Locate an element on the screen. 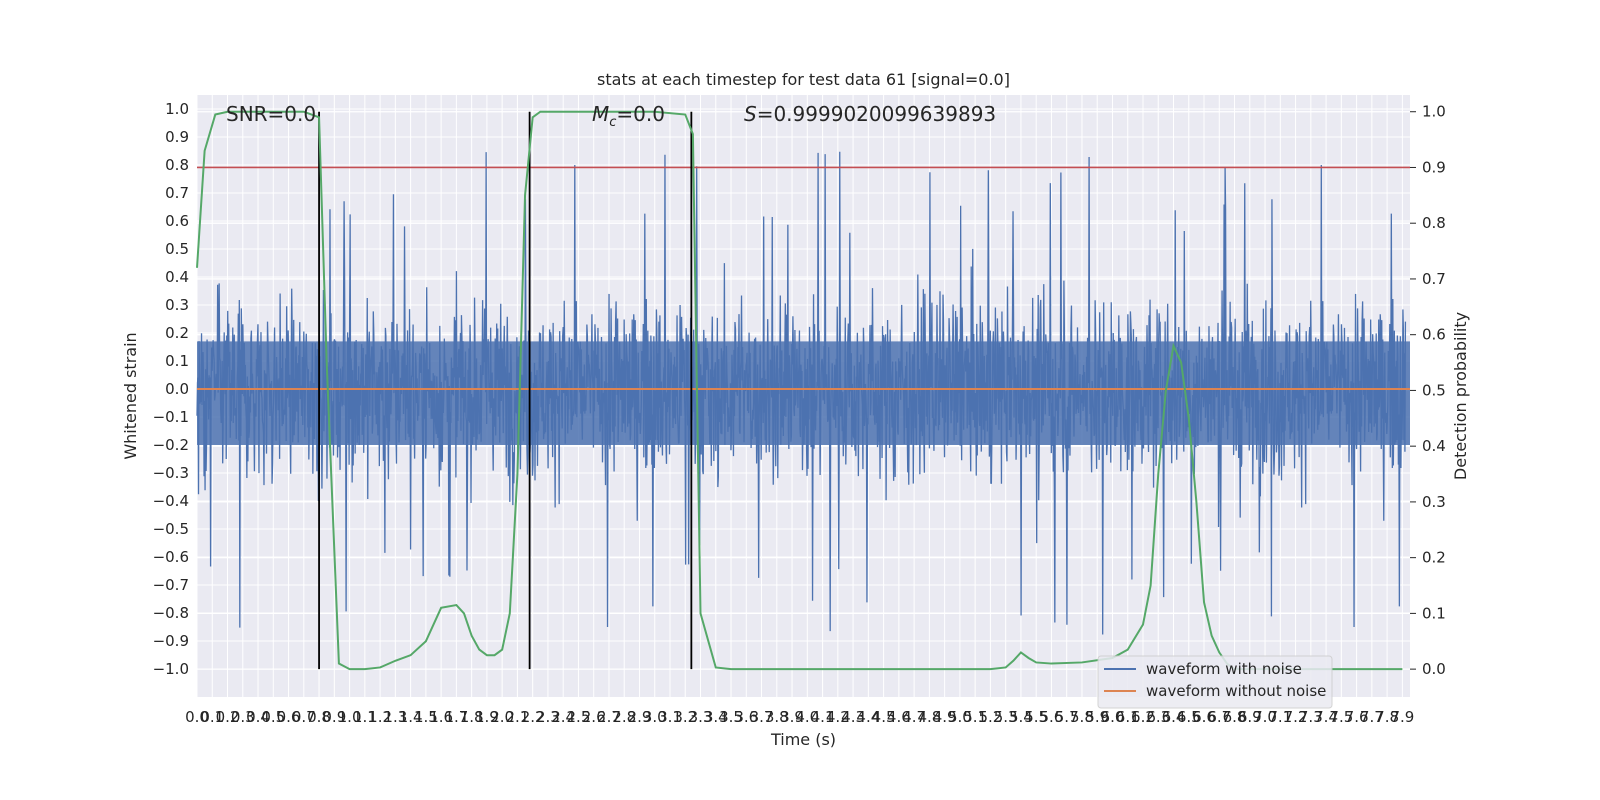 The height and width of the screenshot is (800, 1600). y-left-tick-label: −1.0 is located at coordinates (171, 669).